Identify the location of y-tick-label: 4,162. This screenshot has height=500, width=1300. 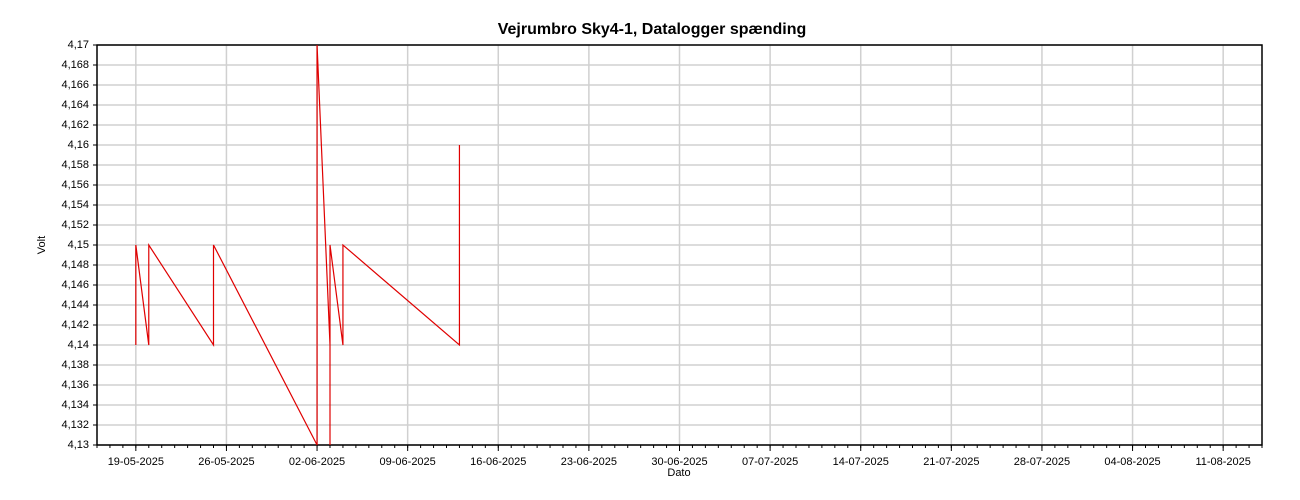
(75, 125).